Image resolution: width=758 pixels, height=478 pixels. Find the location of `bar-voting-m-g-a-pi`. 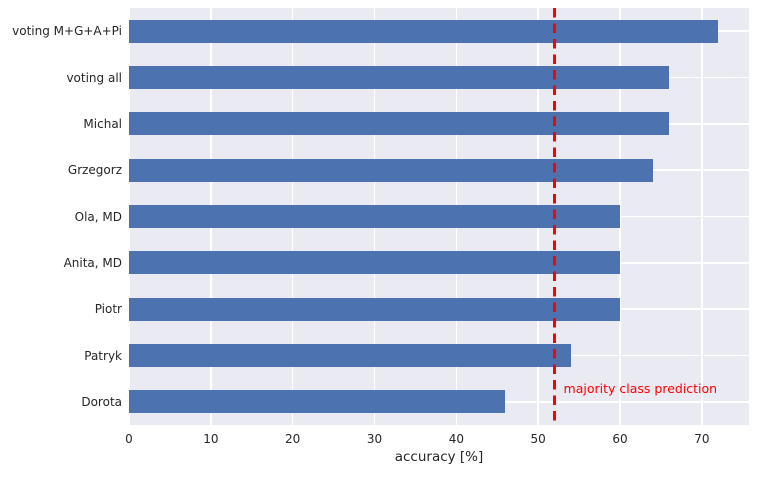

bar-voting-m-g-a-pi is located at coordinates (424, 31).